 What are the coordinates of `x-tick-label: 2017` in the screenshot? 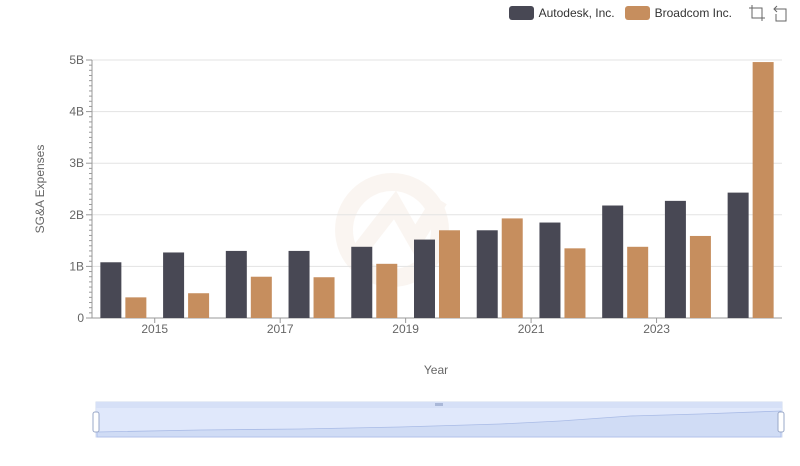 It's located at (280, 329).